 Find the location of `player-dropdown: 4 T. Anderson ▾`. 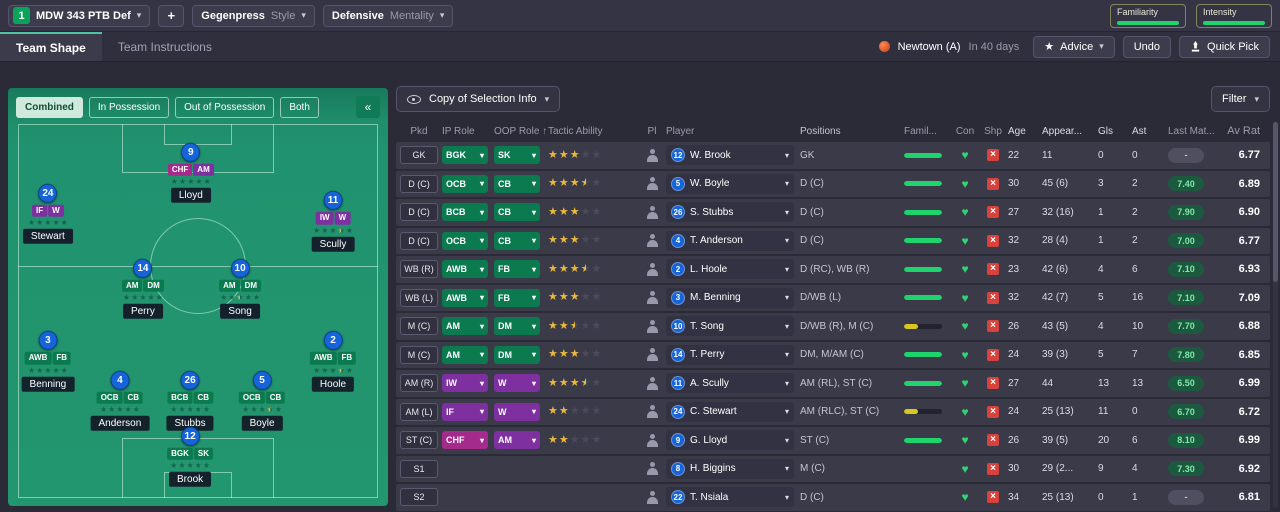

player-dropdown: 4 T. Anderson ▾ is located at coordinates (730, 240).